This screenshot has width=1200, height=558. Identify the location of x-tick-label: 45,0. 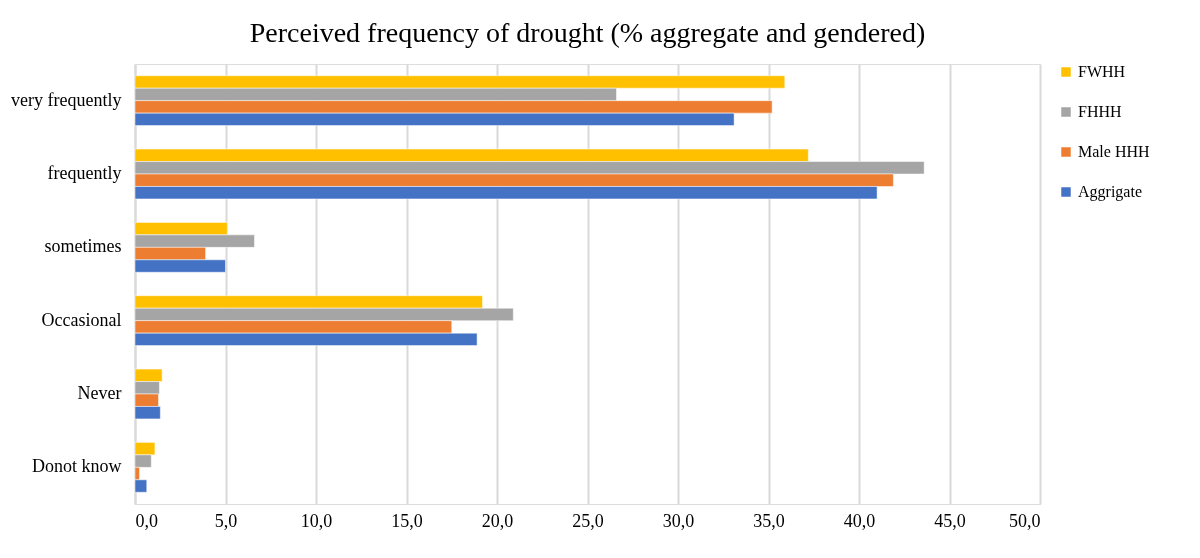
(950, 520).